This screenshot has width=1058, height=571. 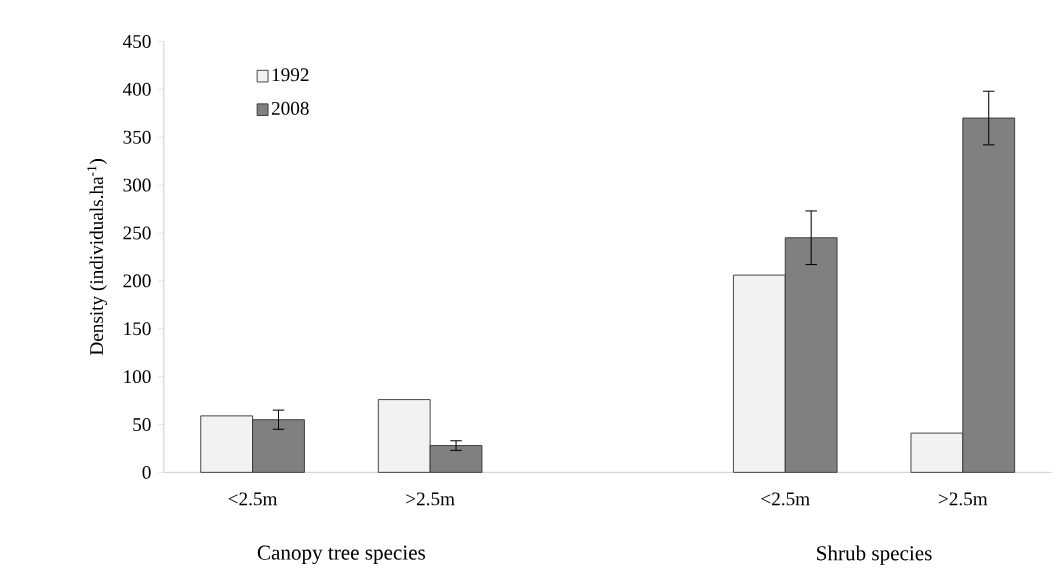 I want to click on y-tick-label: 250, so click(x=137, y=233).